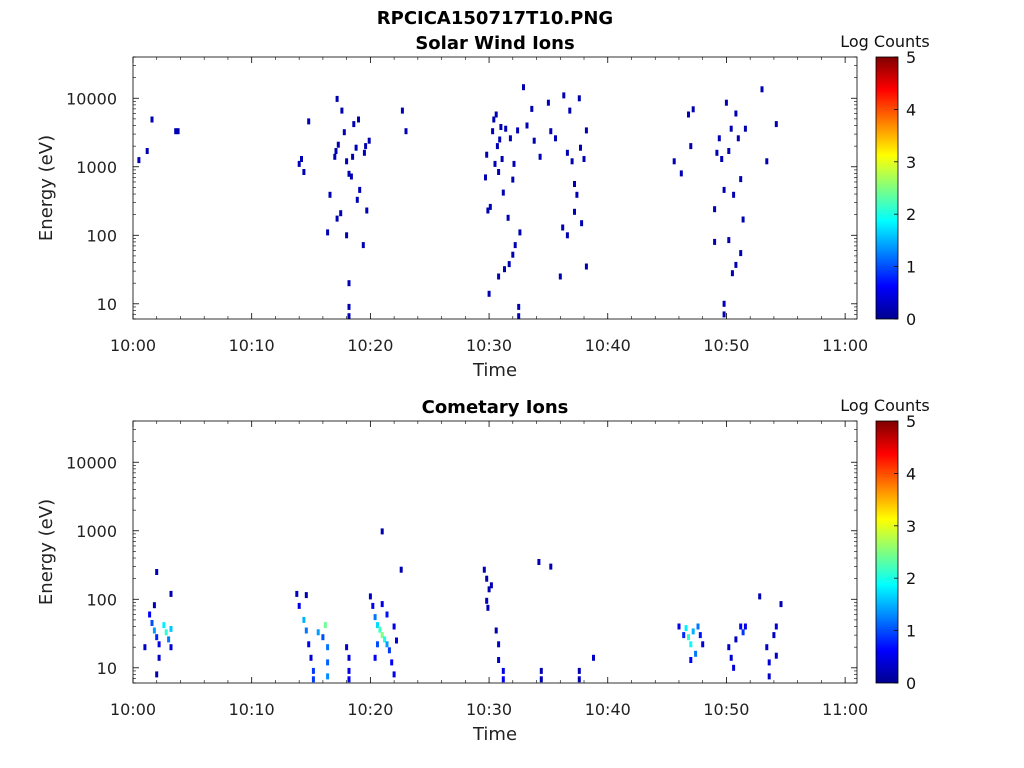 Image resolution: width=1024 pixels, height=768 pixels. Describe the element at coordinates (494, 734) in the screenshot. I see `x-axis-label: Time` at that location.